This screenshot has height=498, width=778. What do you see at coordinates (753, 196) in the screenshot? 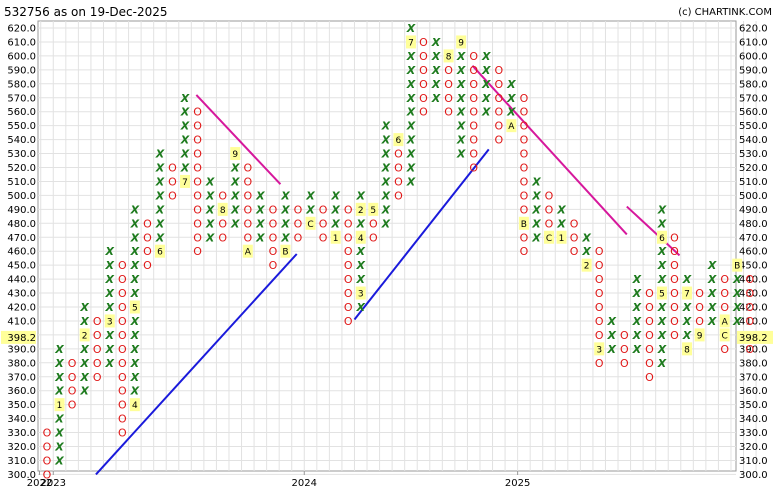
I see `y-tick-label: 500.0` at bounding box center [753, 196].